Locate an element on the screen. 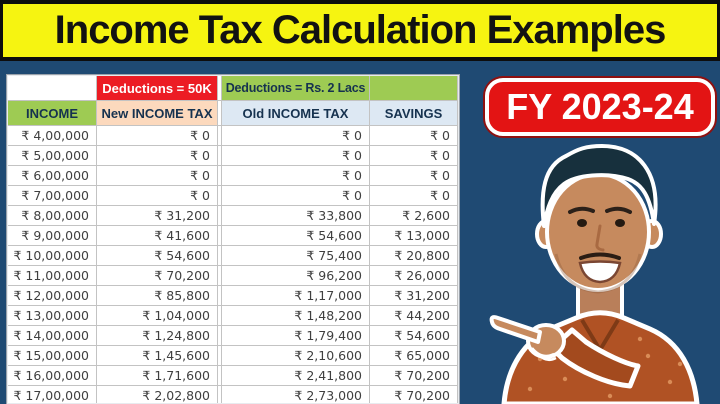 The width and height of the screenshot is (720, 404). savings-column-header: SAVINGS is located at coordinates (414, 113).